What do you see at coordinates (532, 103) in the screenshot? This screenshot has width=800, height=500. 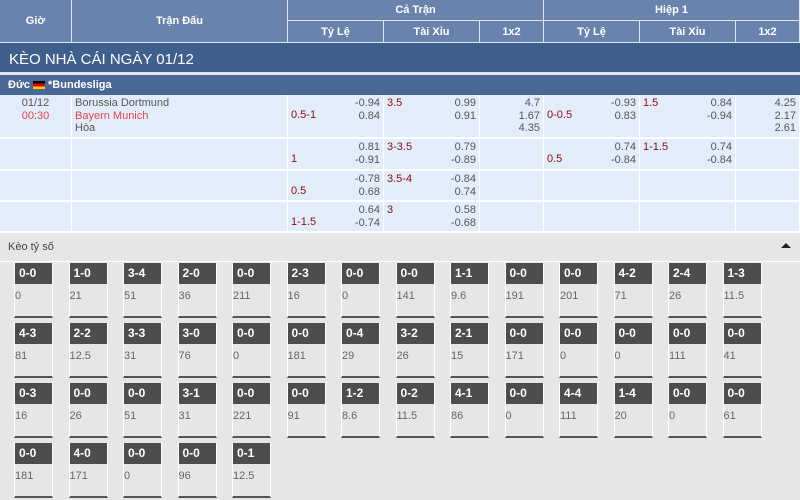 I see `1x2-odds: 4.7` at bounding box center [532, 103].